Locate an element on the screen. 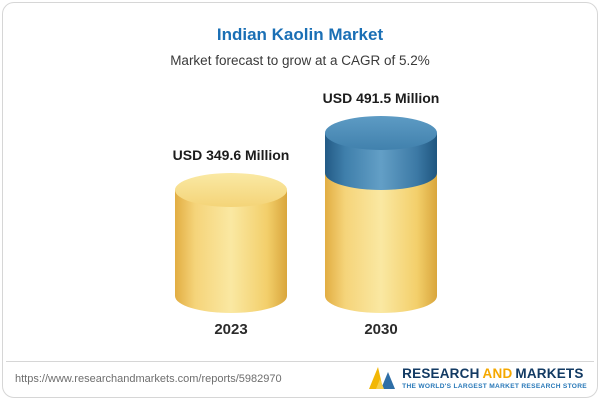 The image size is (600, 400). footer-divider is located at coordinates (300, 361).